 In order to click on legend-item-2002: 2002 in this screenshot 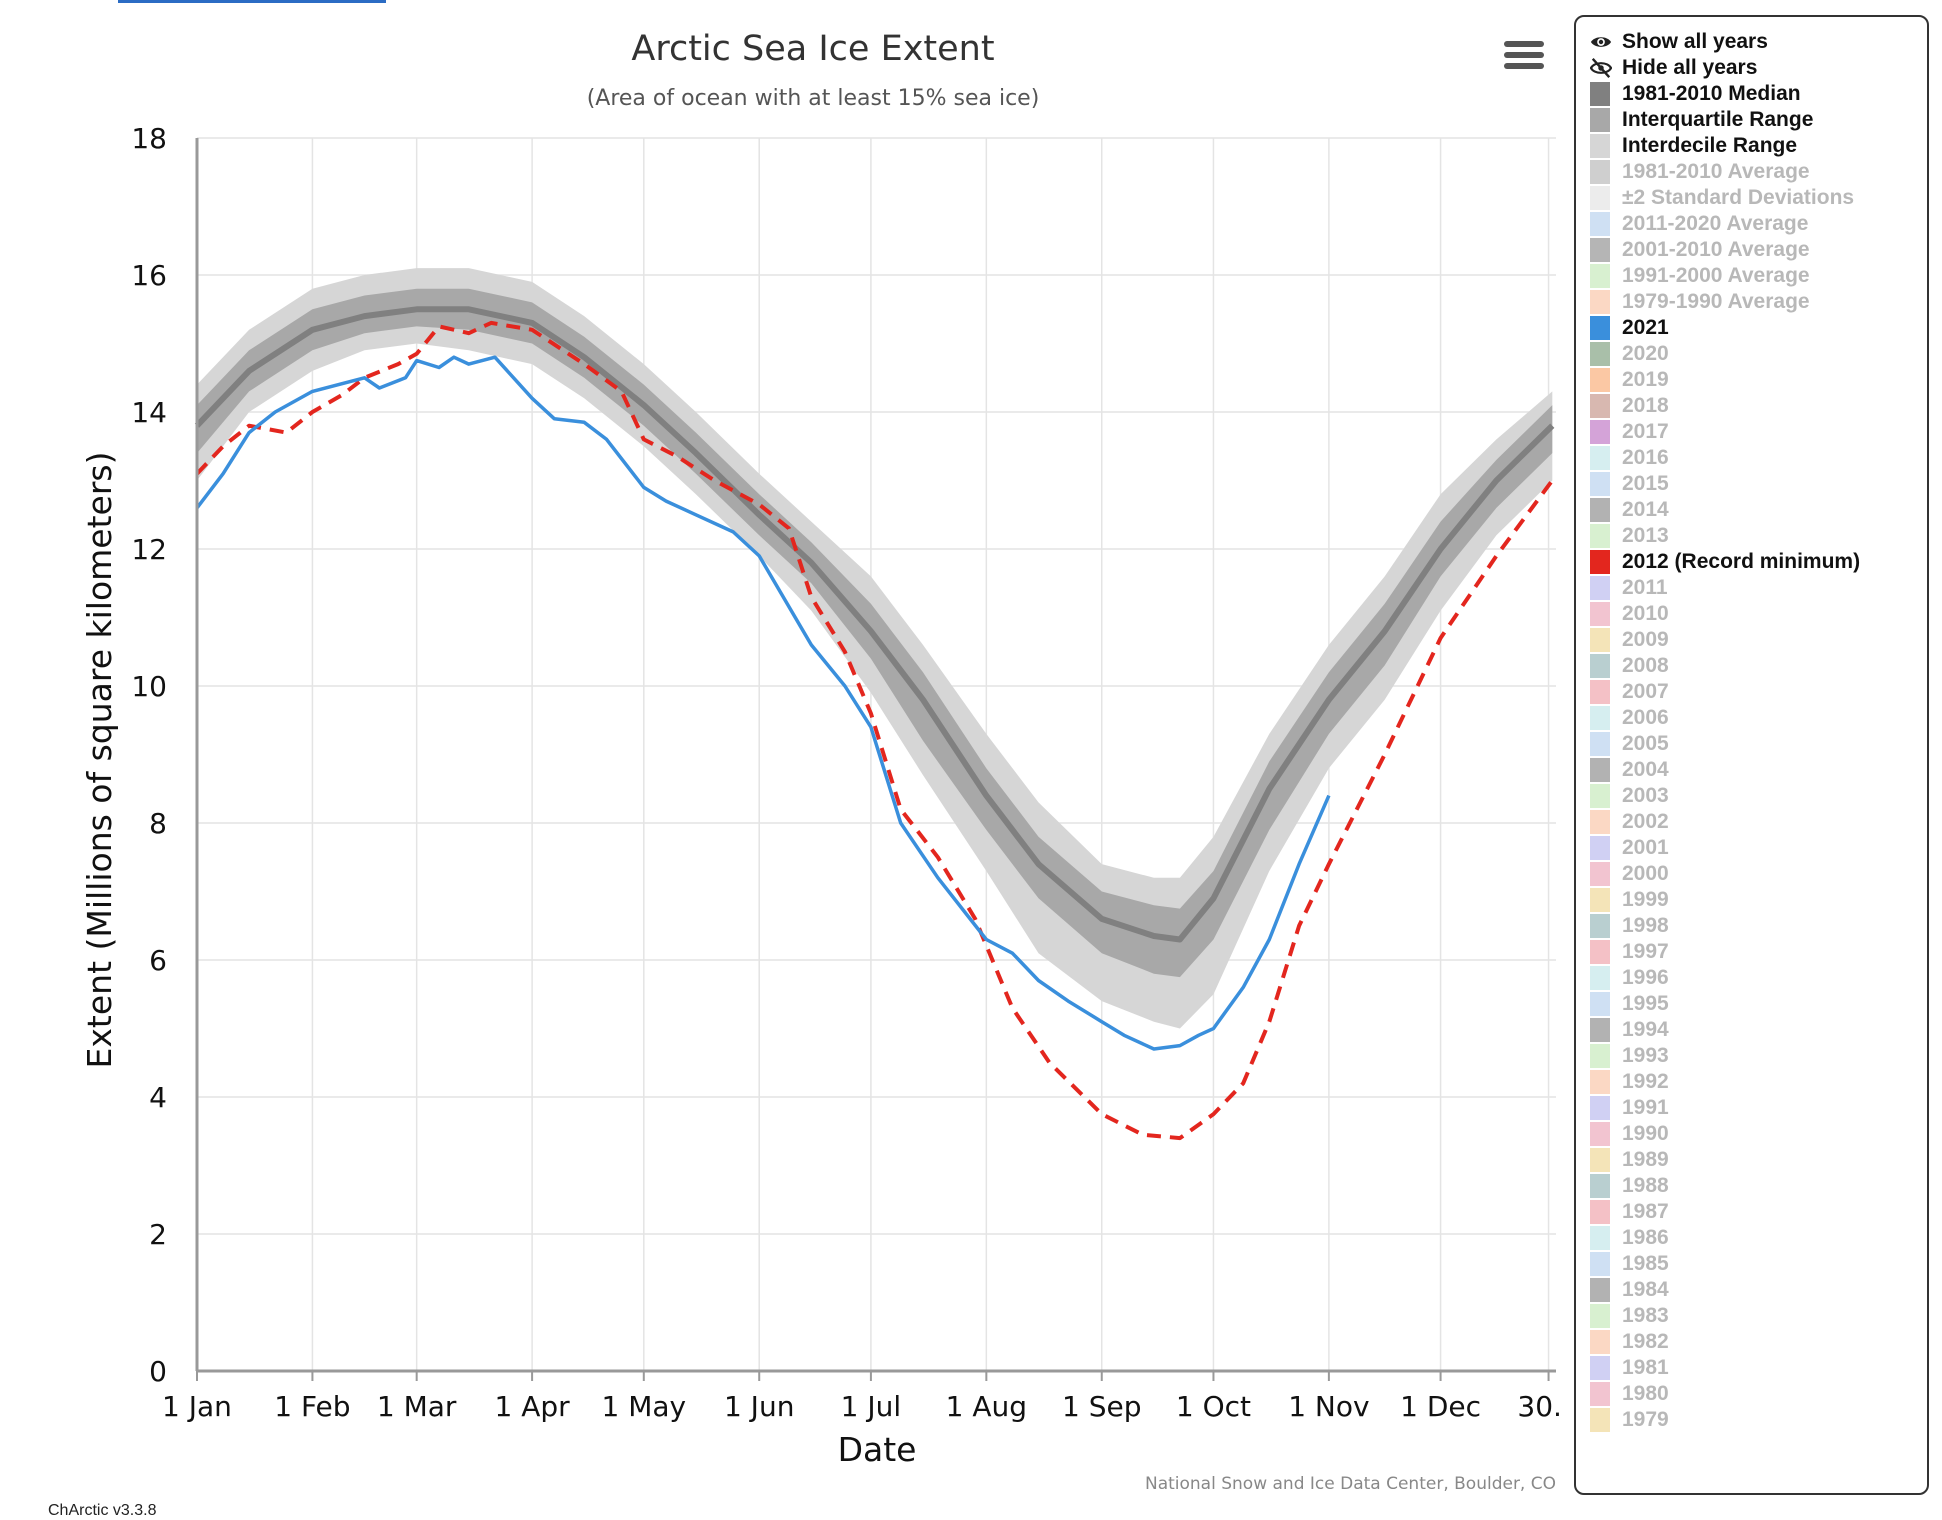, I will do `click(1758, 822)`.